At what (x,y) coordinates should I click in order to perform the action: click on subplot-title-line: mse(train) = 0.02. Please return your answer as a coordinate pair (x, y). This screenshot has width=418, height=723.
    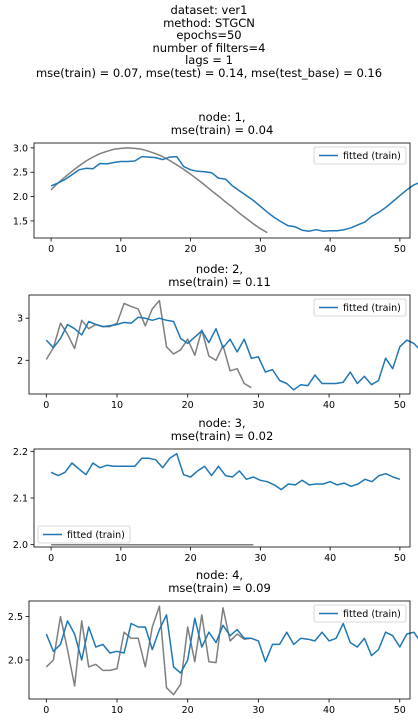
    Looking at the image, I should click on (222, 436).